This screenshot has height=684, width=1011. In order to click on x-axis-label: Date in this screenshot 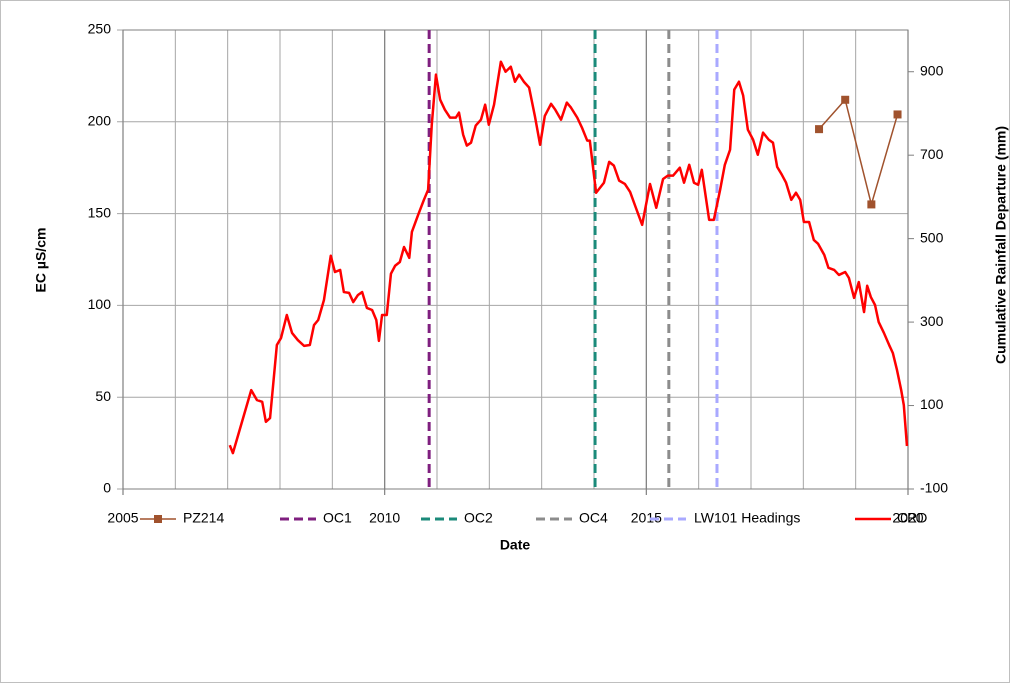, I will do `click(515, 545)`.